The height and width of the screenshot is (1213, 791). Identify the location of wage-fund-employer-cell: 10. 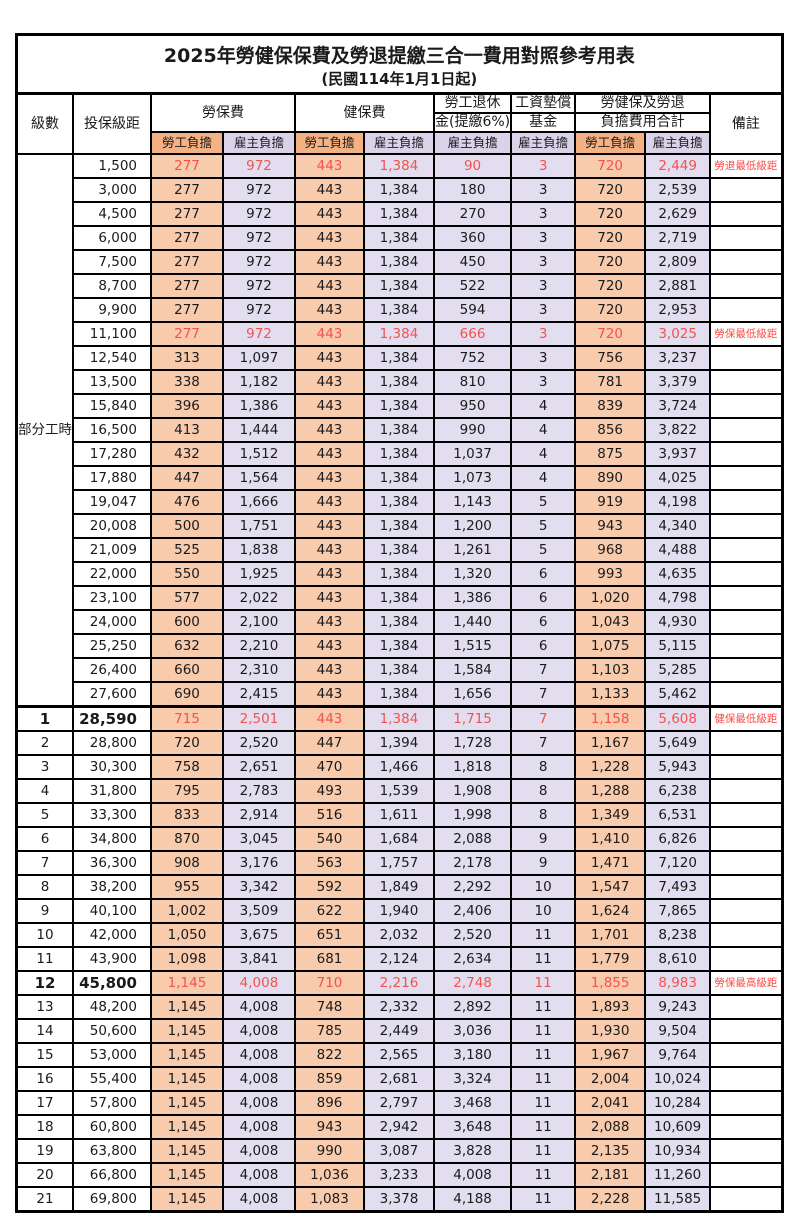
(543, 887).